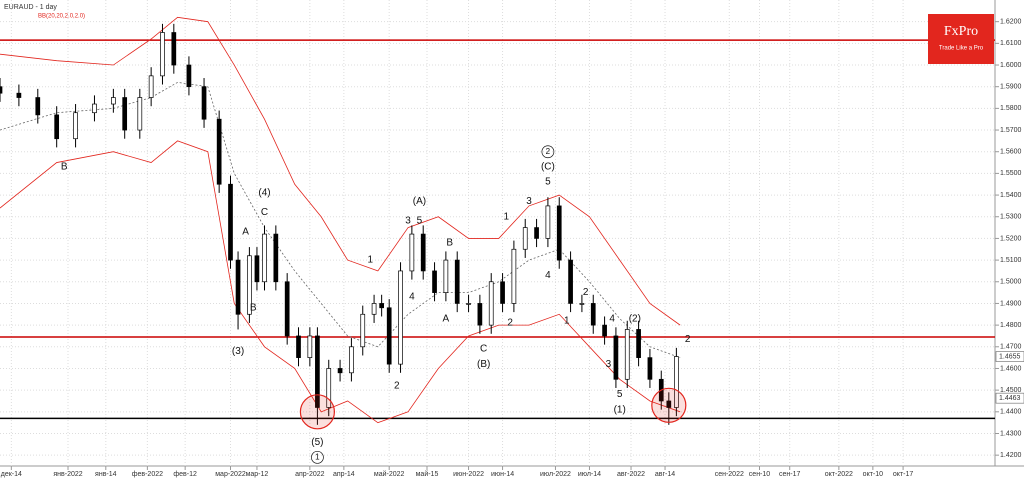  I want to click on x-tick-label: июн-14, so click(502, 474).